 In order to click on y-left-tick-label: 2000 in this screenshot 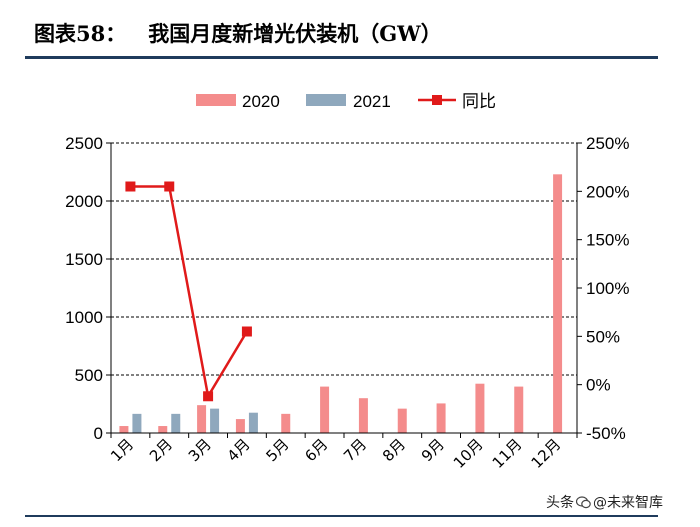, I will do `click(84, 201)`.